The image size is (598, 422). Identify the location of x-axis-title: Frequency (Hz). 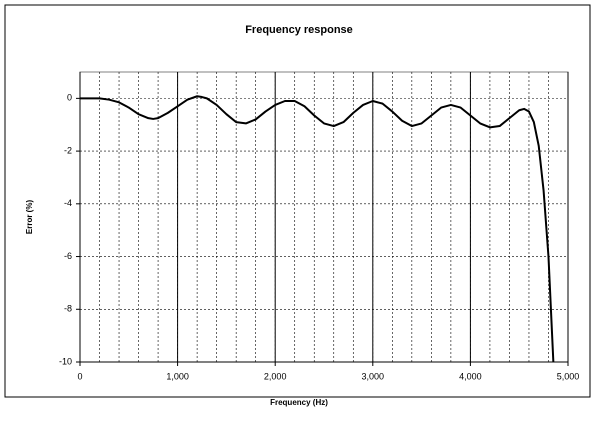
(299, 402).